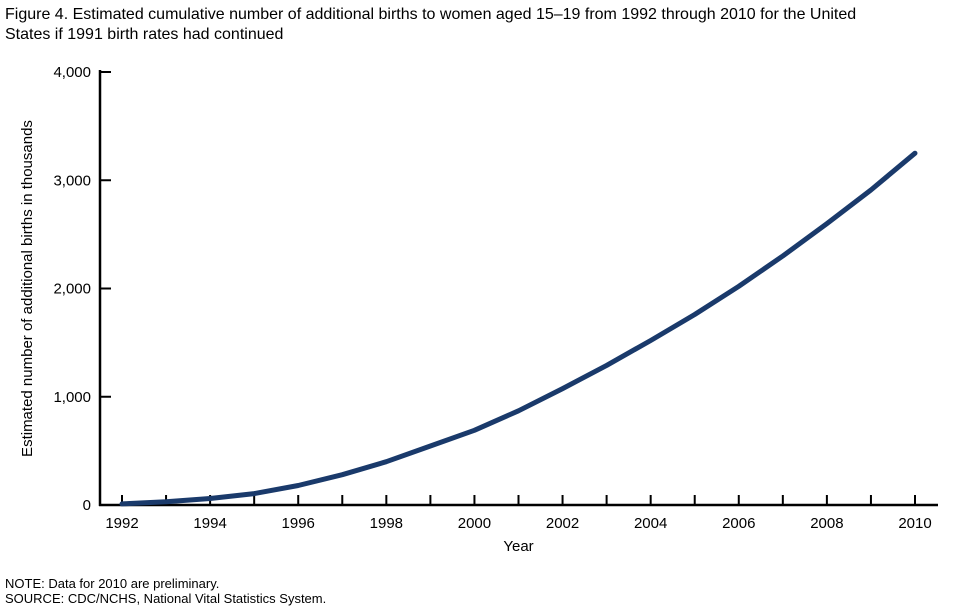 Image resolution: width=960 pixels, height=613 pixels. Describe the element at coordinates (72, 180) in the screenshot. I see `y-tick-label: 3,000` at that location.